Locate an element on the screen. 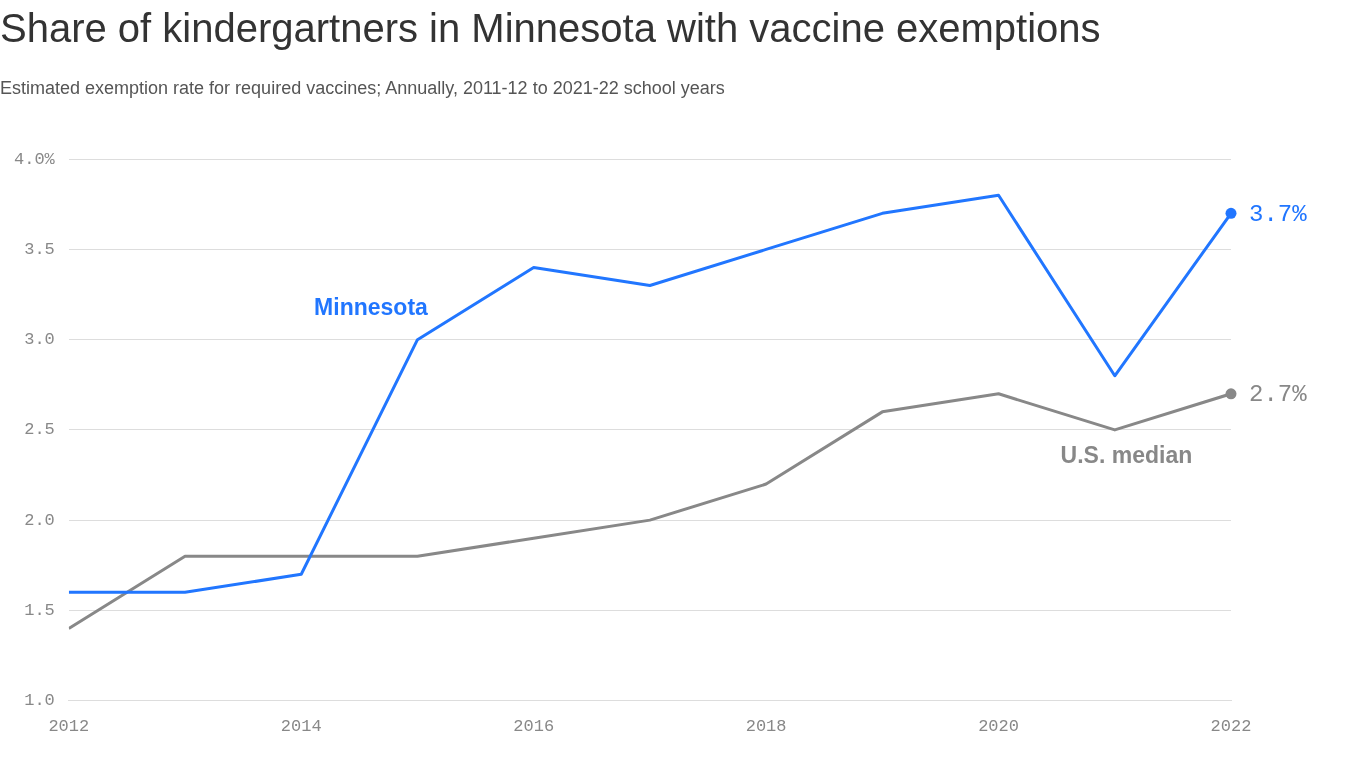  y-tick-label: 4.0% is located at coordinates (34, 159).